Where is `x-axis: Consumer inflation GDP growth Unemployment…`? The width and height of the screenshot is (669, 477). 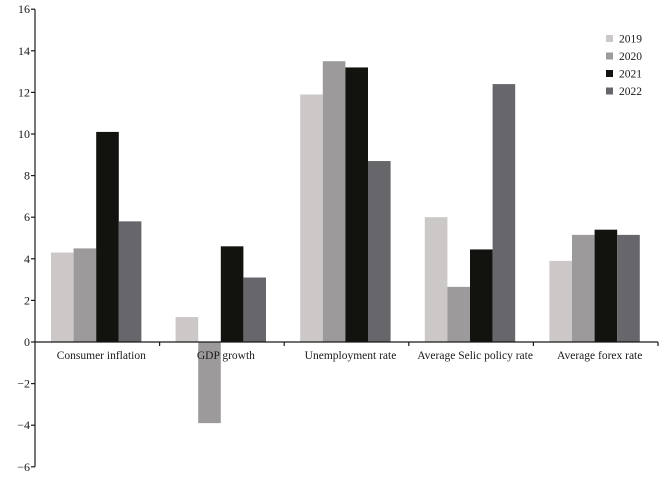 x-axis: Consumer inflation GDP growth Unemployment… is located at coordinates (347, 351).